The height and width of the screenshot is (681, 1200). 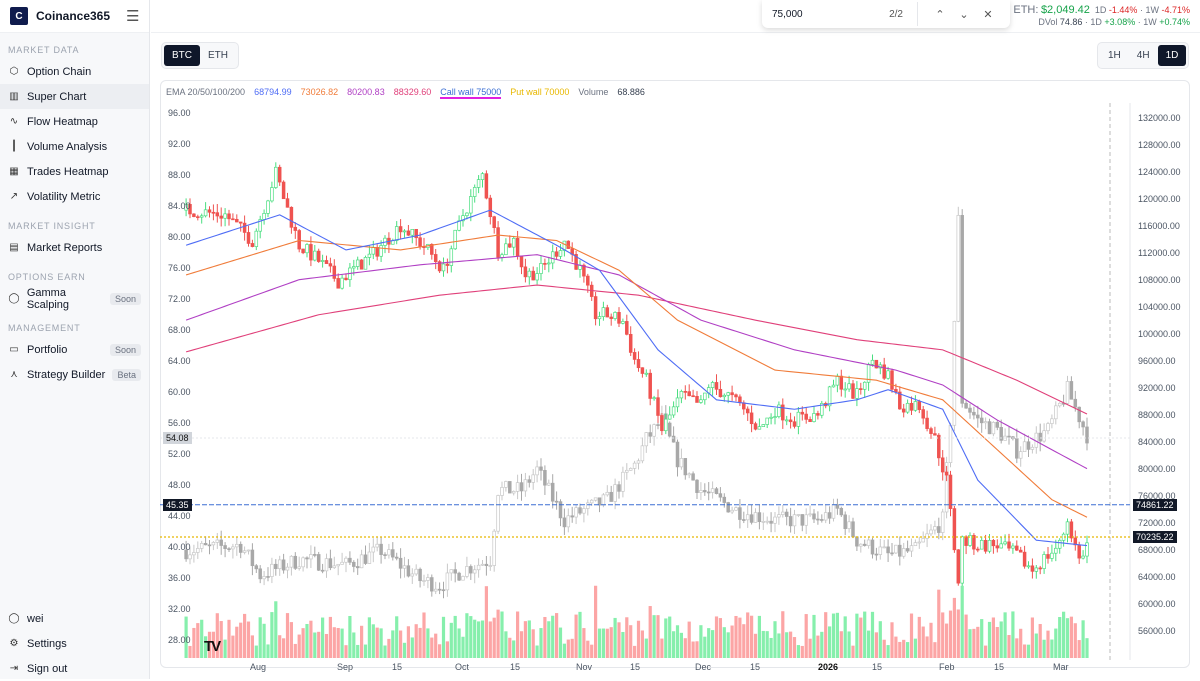 I want to click on chevron-down-icon: ⌄, so click(x=964, y=14).